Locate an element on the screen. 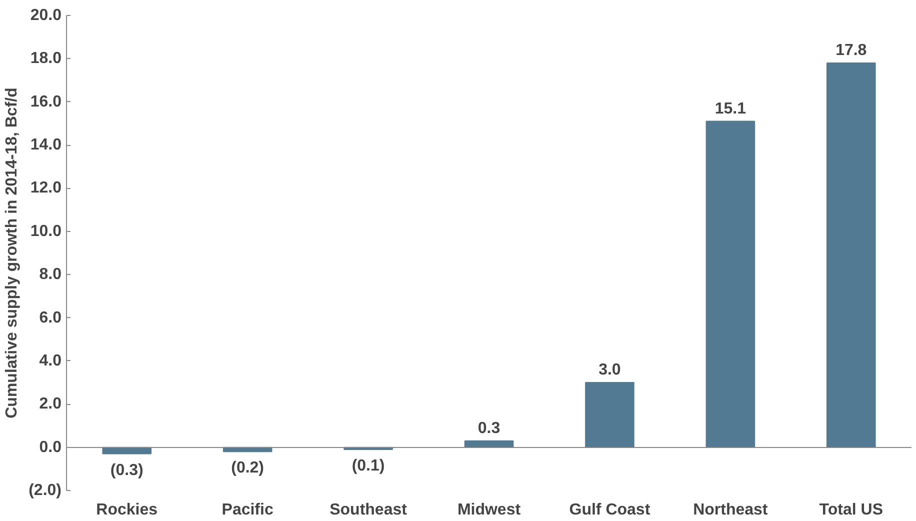 The height and width of the screenshot is (521, 916). x-tick-label: Total US is located at coordinates (851, 510).